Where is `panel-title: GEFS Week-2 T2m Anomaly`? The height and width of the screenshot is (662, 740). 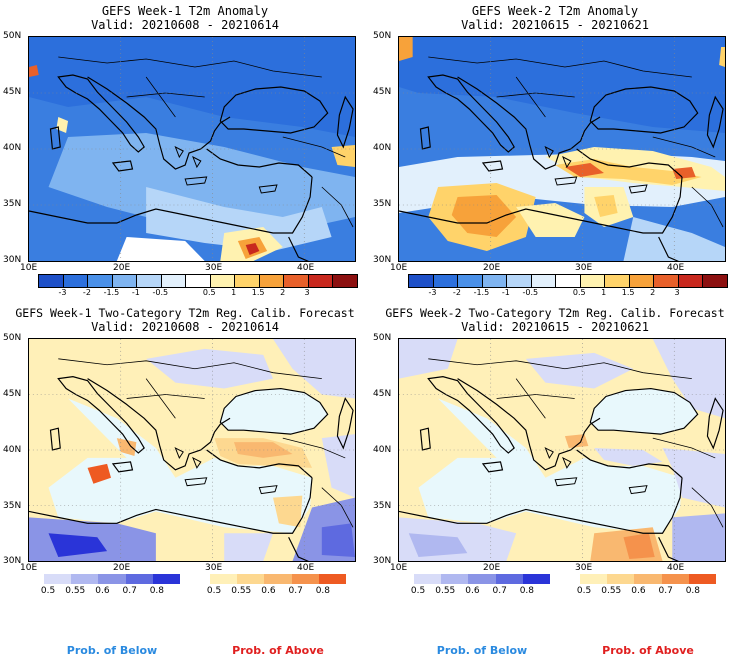 panel-title: GEFS Week-2 T2m Anomaly is located at coordinates (555, 11).